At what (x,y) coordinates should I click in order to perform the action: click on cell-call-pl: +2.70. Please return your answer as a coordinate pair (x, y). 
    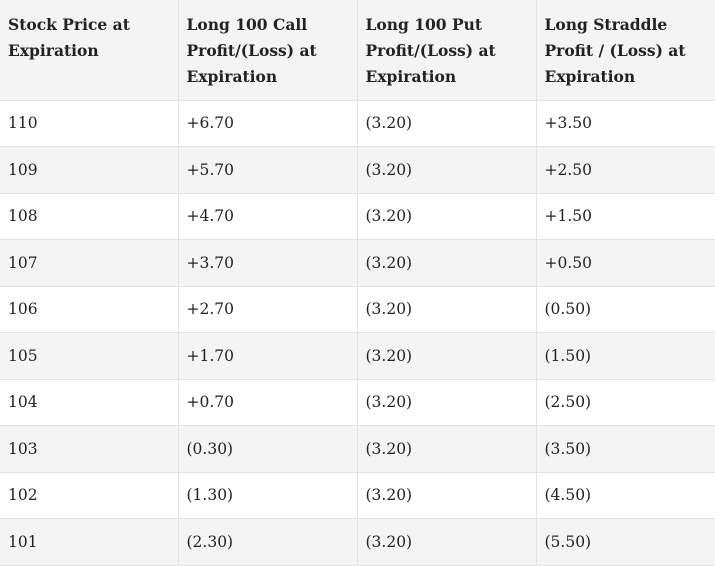
    Looking at the image, I should click on (268, 309).